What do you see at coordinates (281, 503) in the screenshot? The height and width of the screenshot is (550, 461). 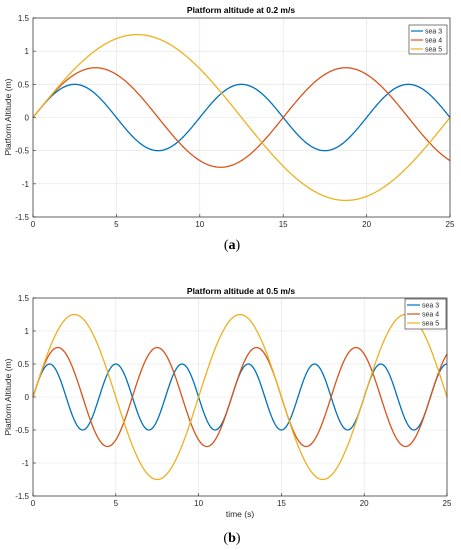 I see `chart-b-xtick-label: 15` at bounding box center [281, 503].